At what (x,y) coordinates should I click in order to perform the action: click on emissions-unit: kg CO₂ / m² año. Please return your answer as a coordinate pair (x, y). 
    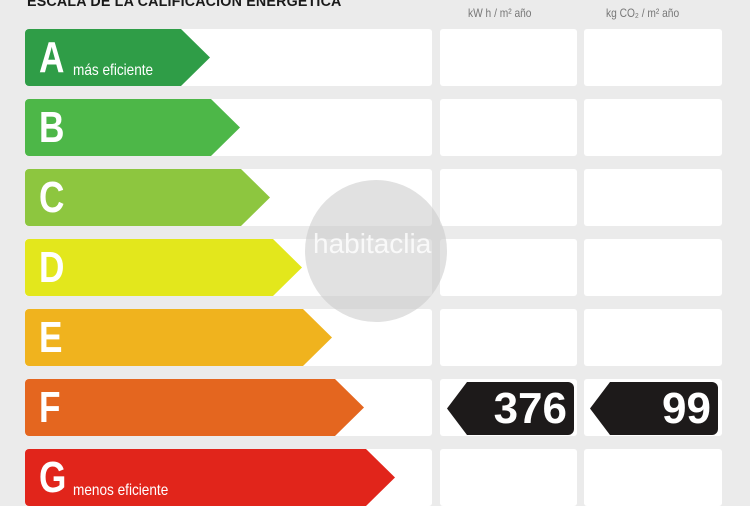
    Looking at the image, I should click on (643, 13).